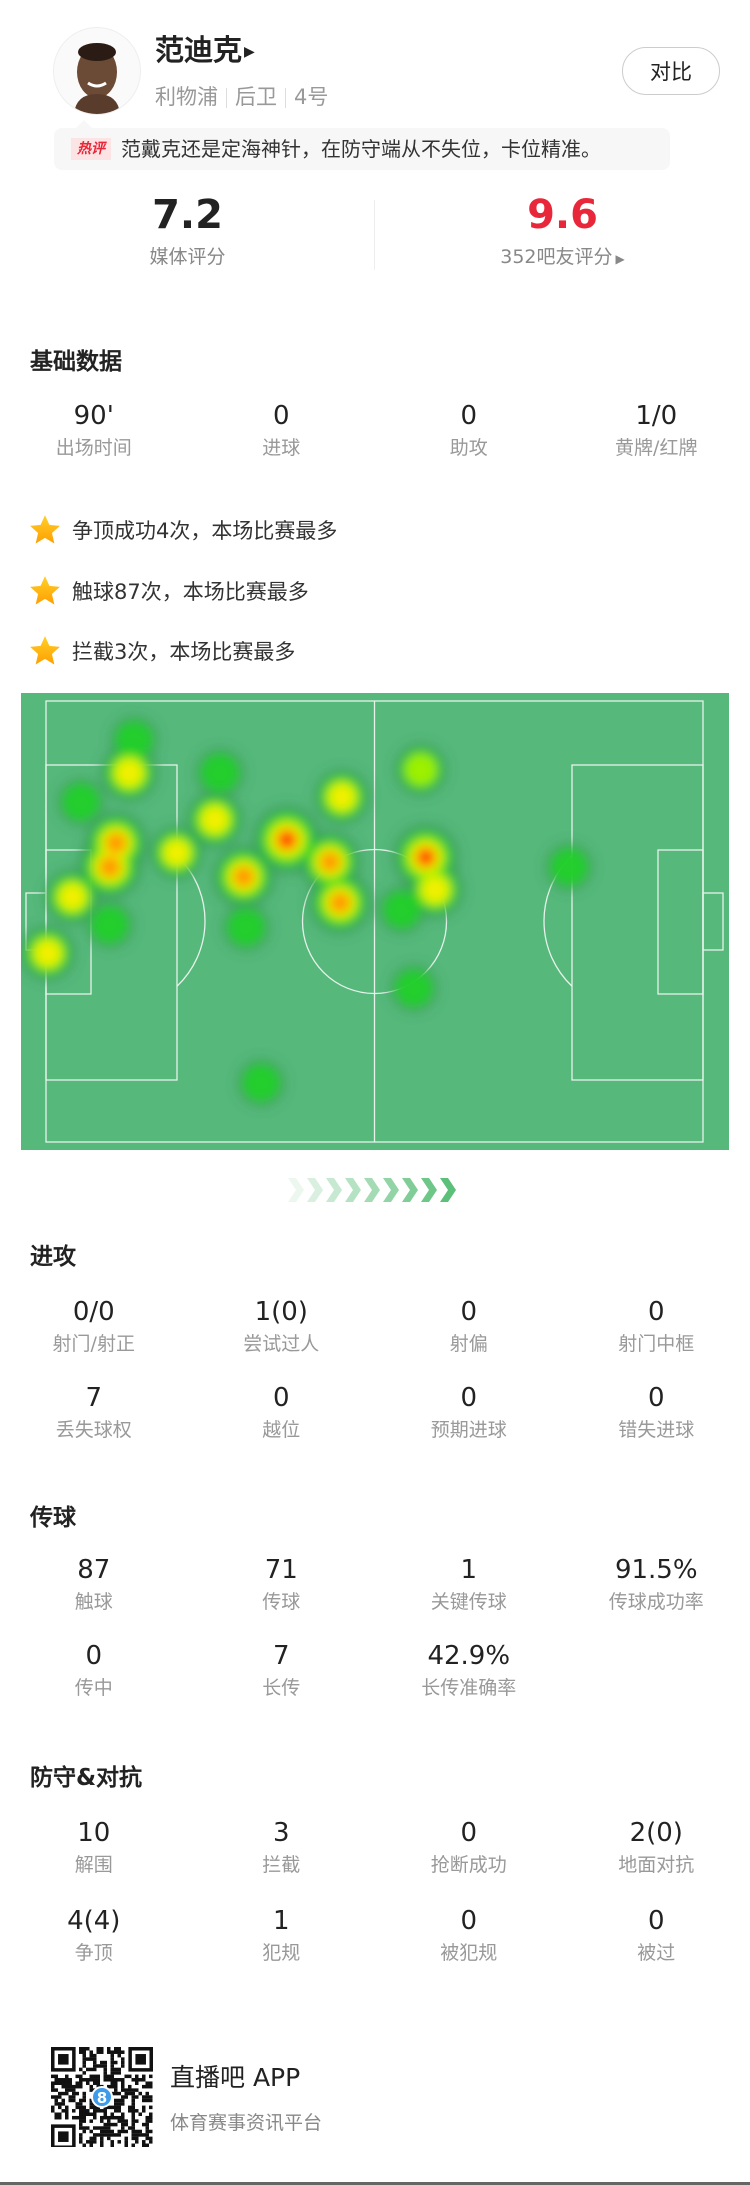  What do you see at coordinates (94, 1670) in the screenshot?
I see `stat-item: 0 传中` at bounding box center [94, 1670].